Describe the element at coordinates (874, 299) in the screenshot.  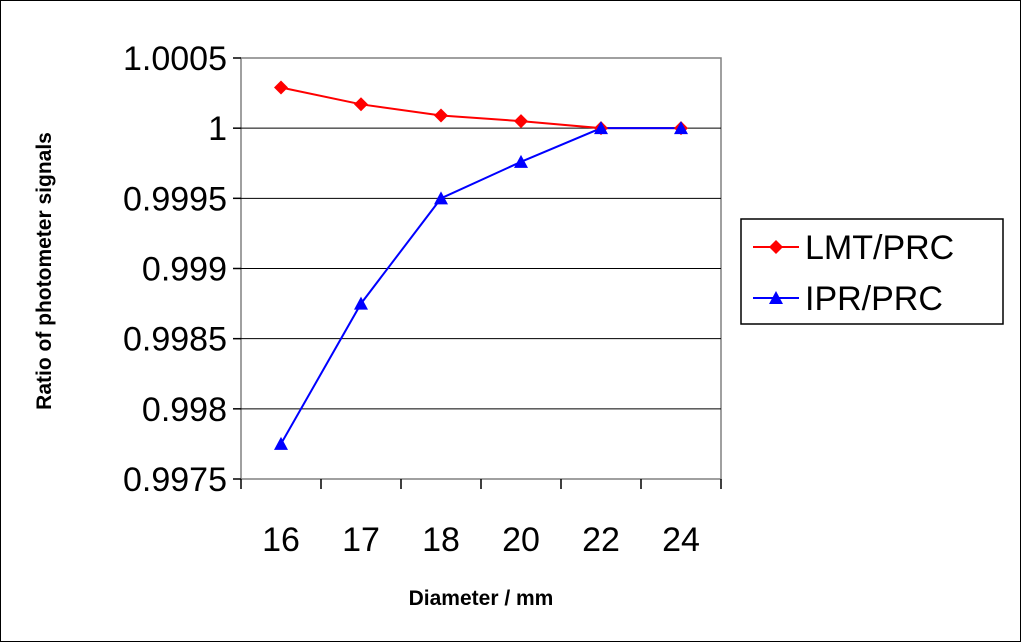
I see `legend-label-ipr-prc: IPR/PRC` at that location.